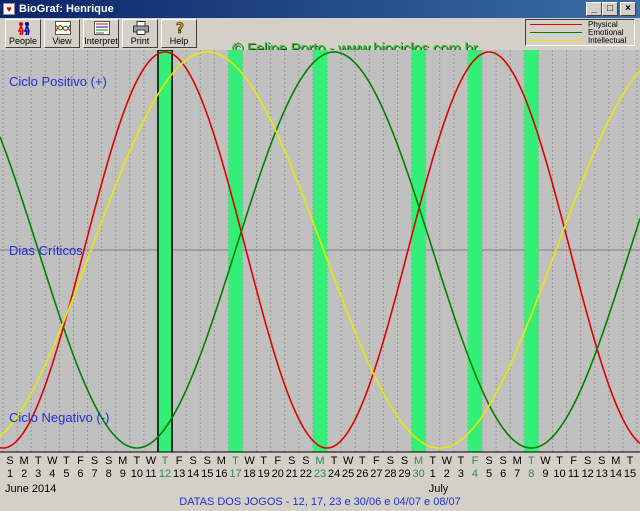 Image resolution: width=640 pixels, height=511 pixels. Describe the element at coordinates (573, 474) in the screenshot. I see `date-label: 11` at that location.